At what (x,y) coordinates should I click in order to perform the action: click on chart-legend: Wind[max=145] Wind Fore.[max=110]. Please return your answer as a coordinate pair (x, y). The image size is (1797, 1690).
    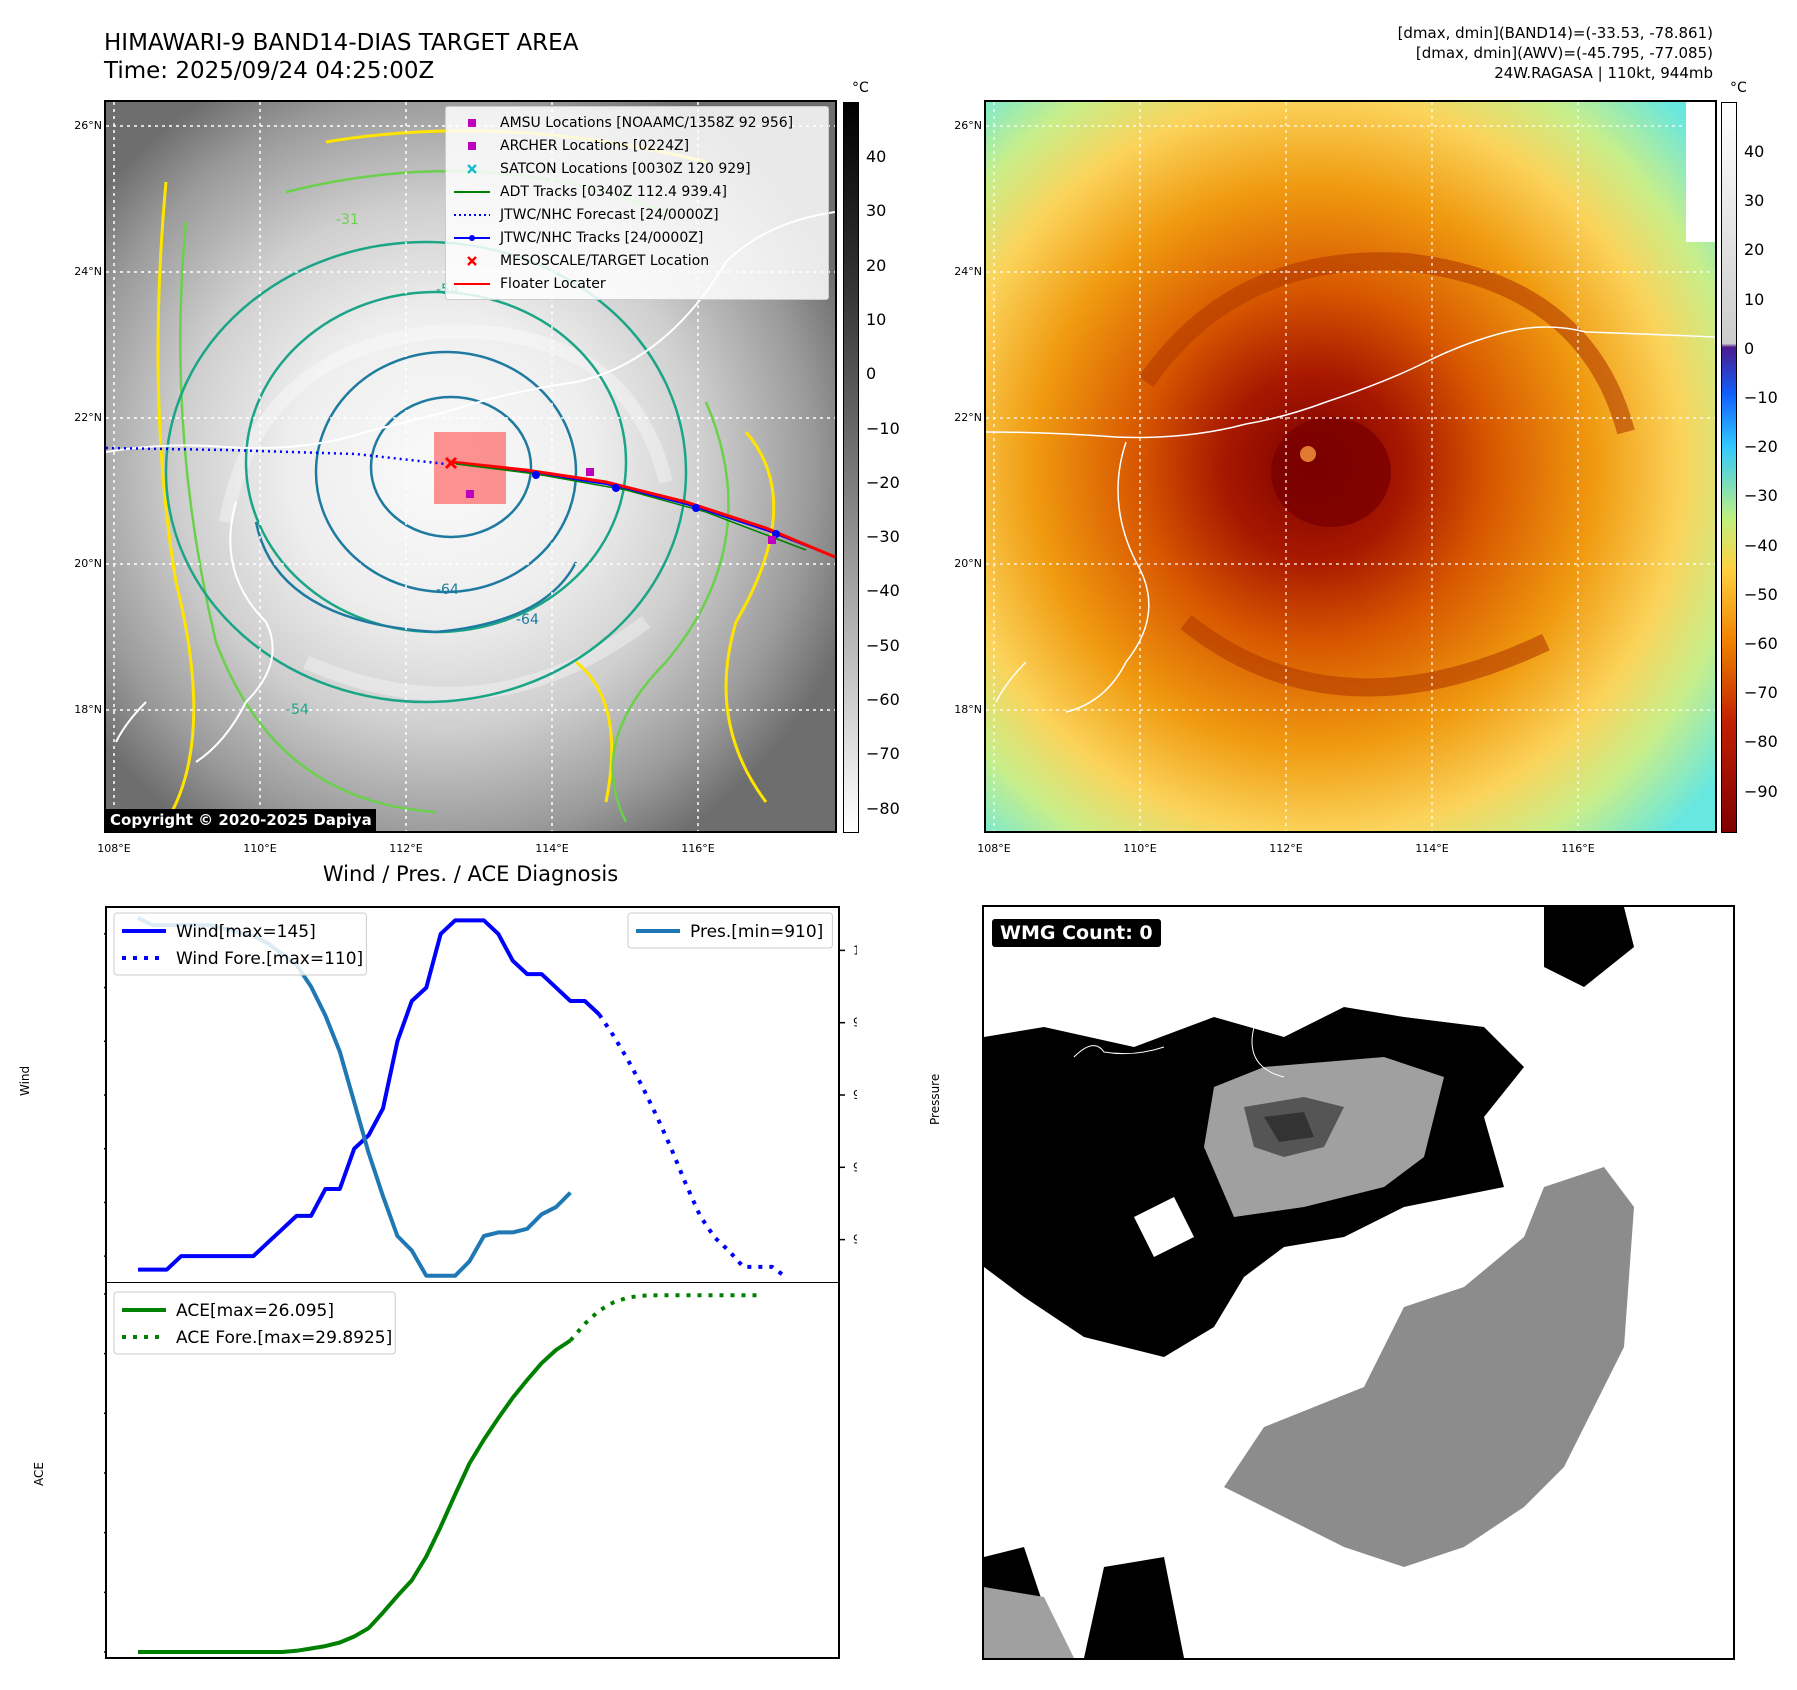
    Looking at the image, I should click on (240, 944).